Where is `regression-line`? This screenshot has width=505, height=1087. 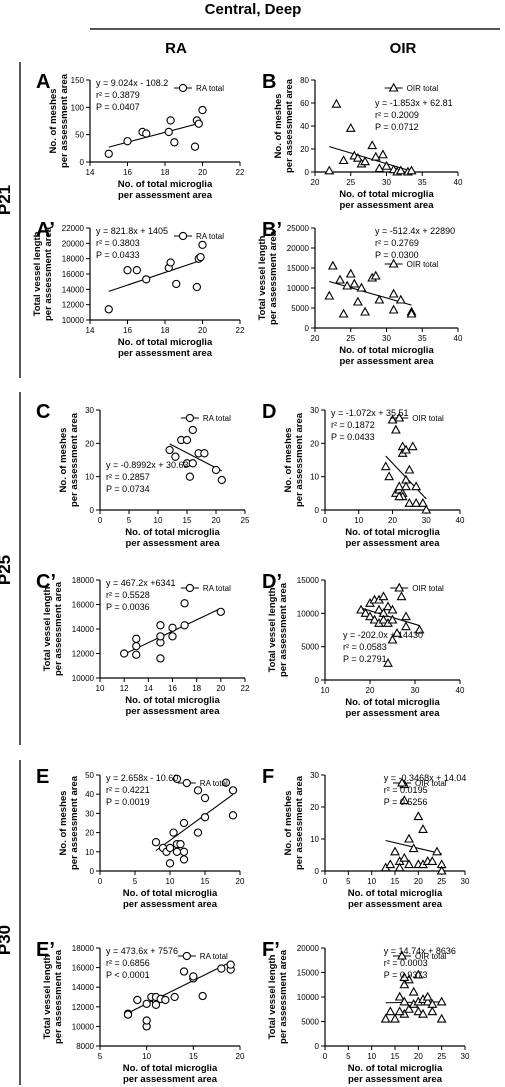
regression-line is located at coordinates (194, 822).